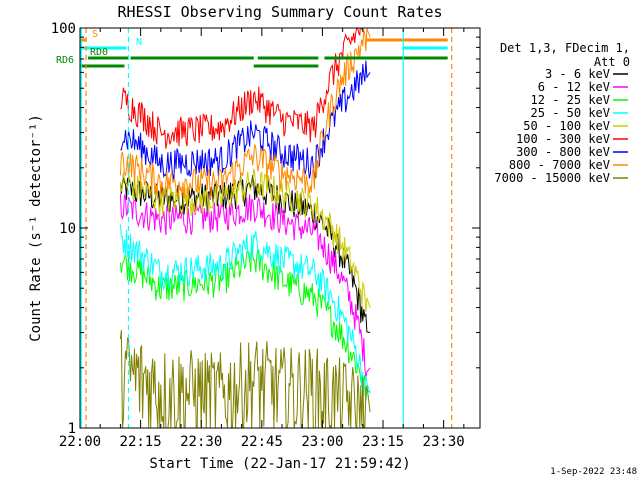  What do you see at coordinates (565, 48) in the screenshot?
I see `legend-title-line-1: Det 1,3, FDecim 1,` at bounding box center [565, 48].